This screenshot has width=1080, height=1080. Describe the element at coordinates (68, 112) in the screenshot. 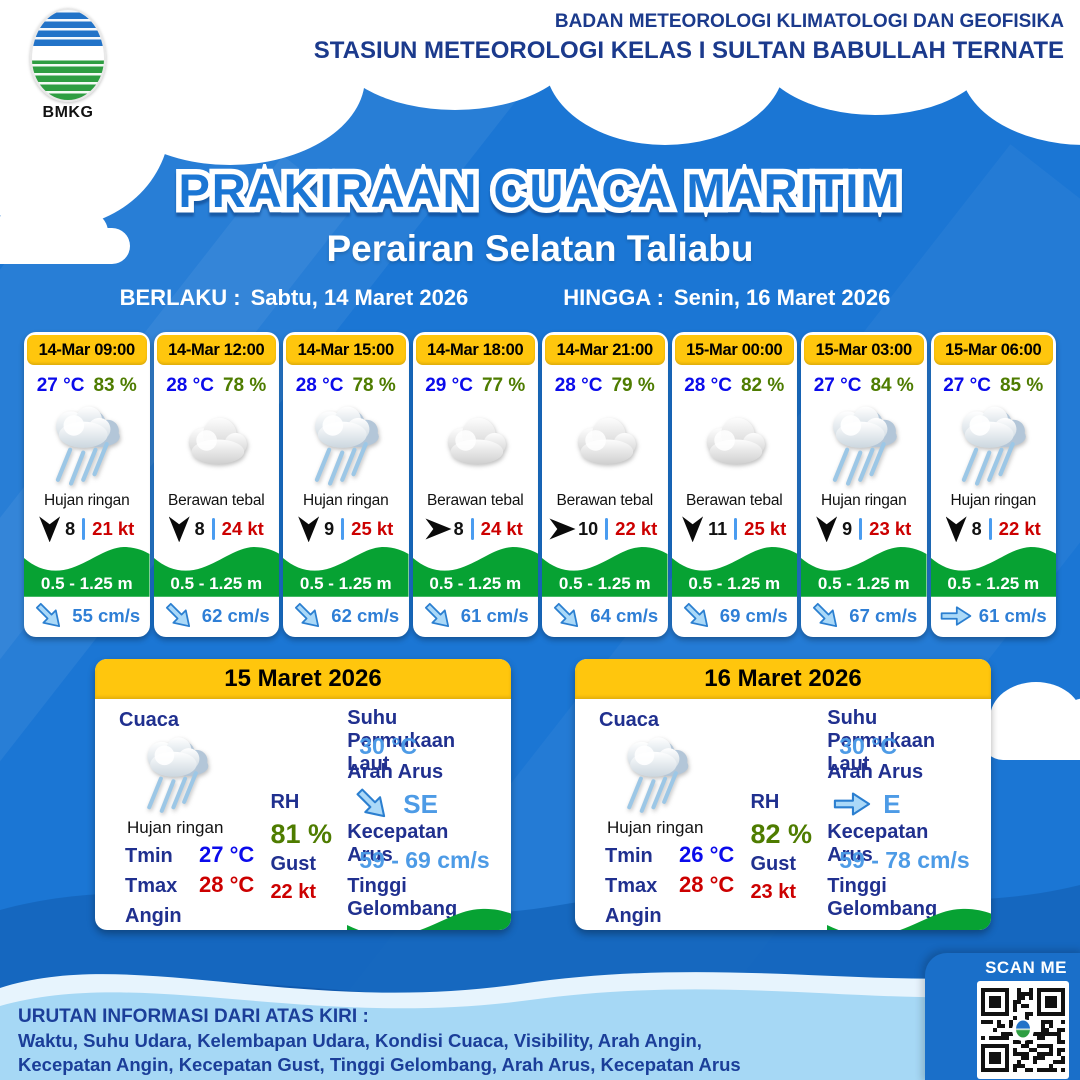

I see `bmkg-logo-label: BMKG` at that location.